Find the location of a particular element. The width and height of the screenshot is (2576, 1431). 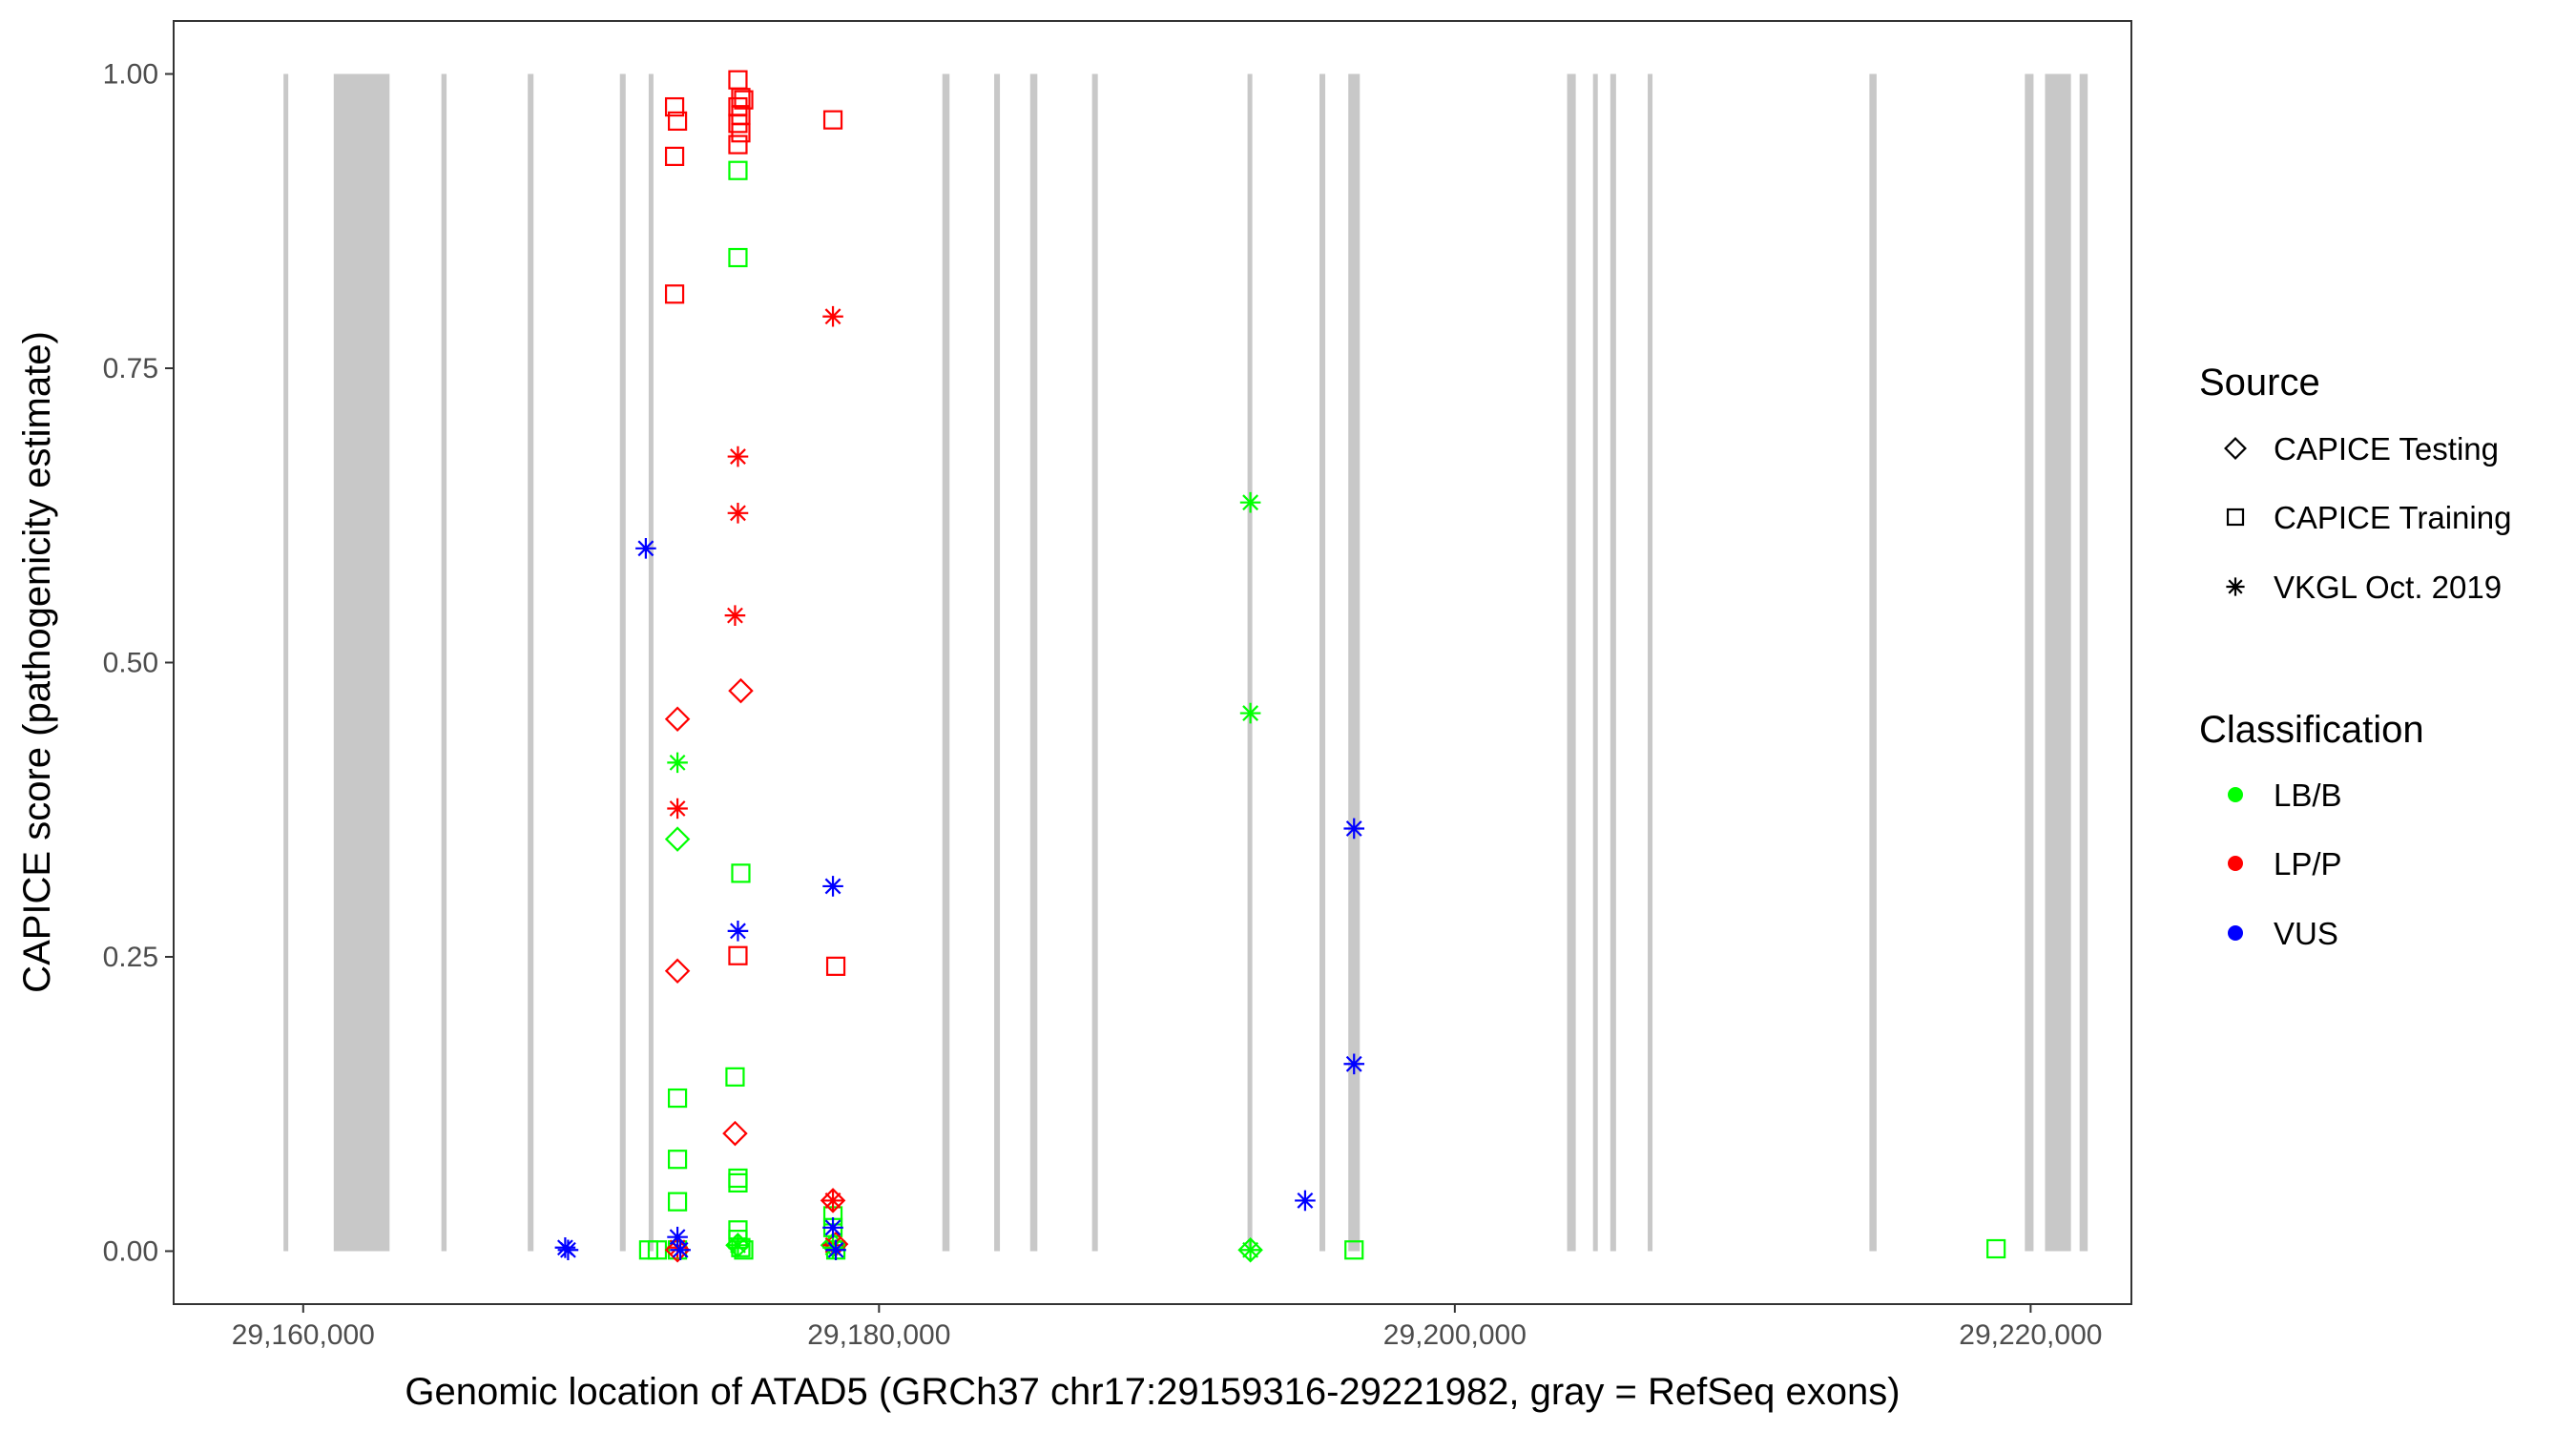

legend-class-label: LB/B is located at coordinates (2308, 795).